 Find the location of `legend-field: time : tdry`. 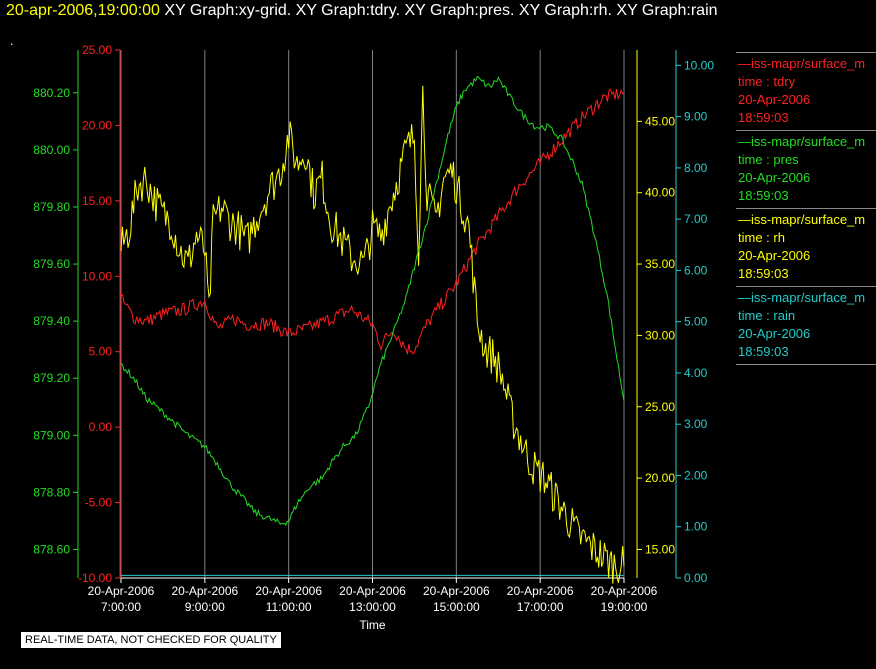

legend-field: time : tdry is located at coordinates (767, 81).